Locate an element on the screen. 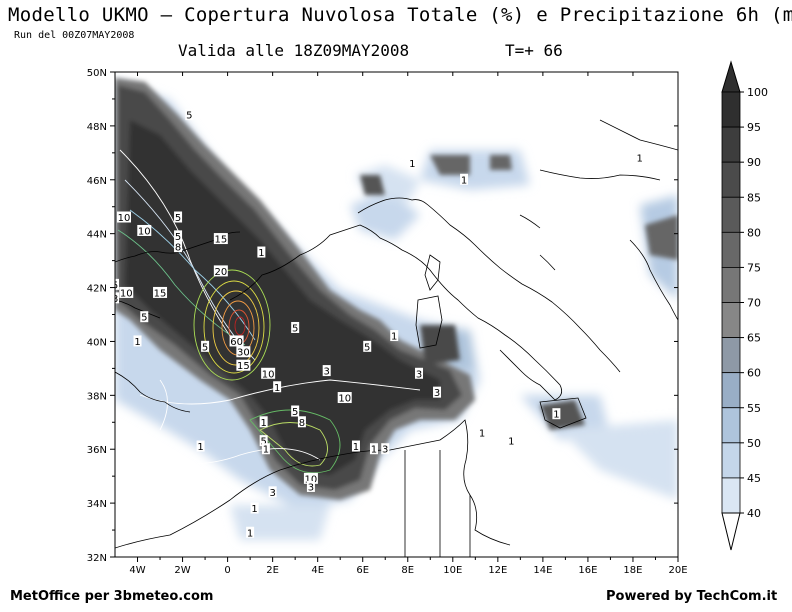 This screenshot has height=612, width=792. lon-tick-label: 4E is located at coordinates (317, 570).